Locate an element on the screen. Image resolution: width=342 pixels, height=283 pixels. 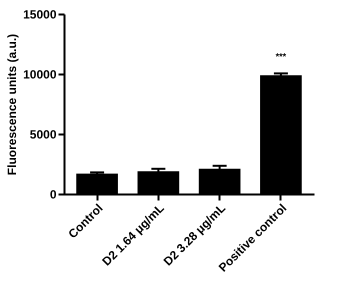
y-tick-label: 5000 is located at coordinates (43, 135).